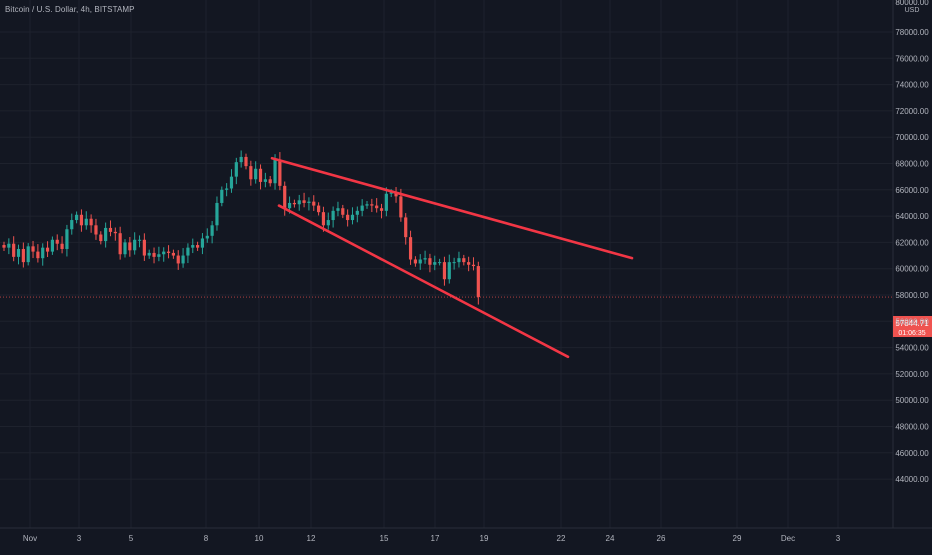 The width and height of the screenshot is (932, 555). I want to click on current-price-label: 57844.71, so click(912, 323).